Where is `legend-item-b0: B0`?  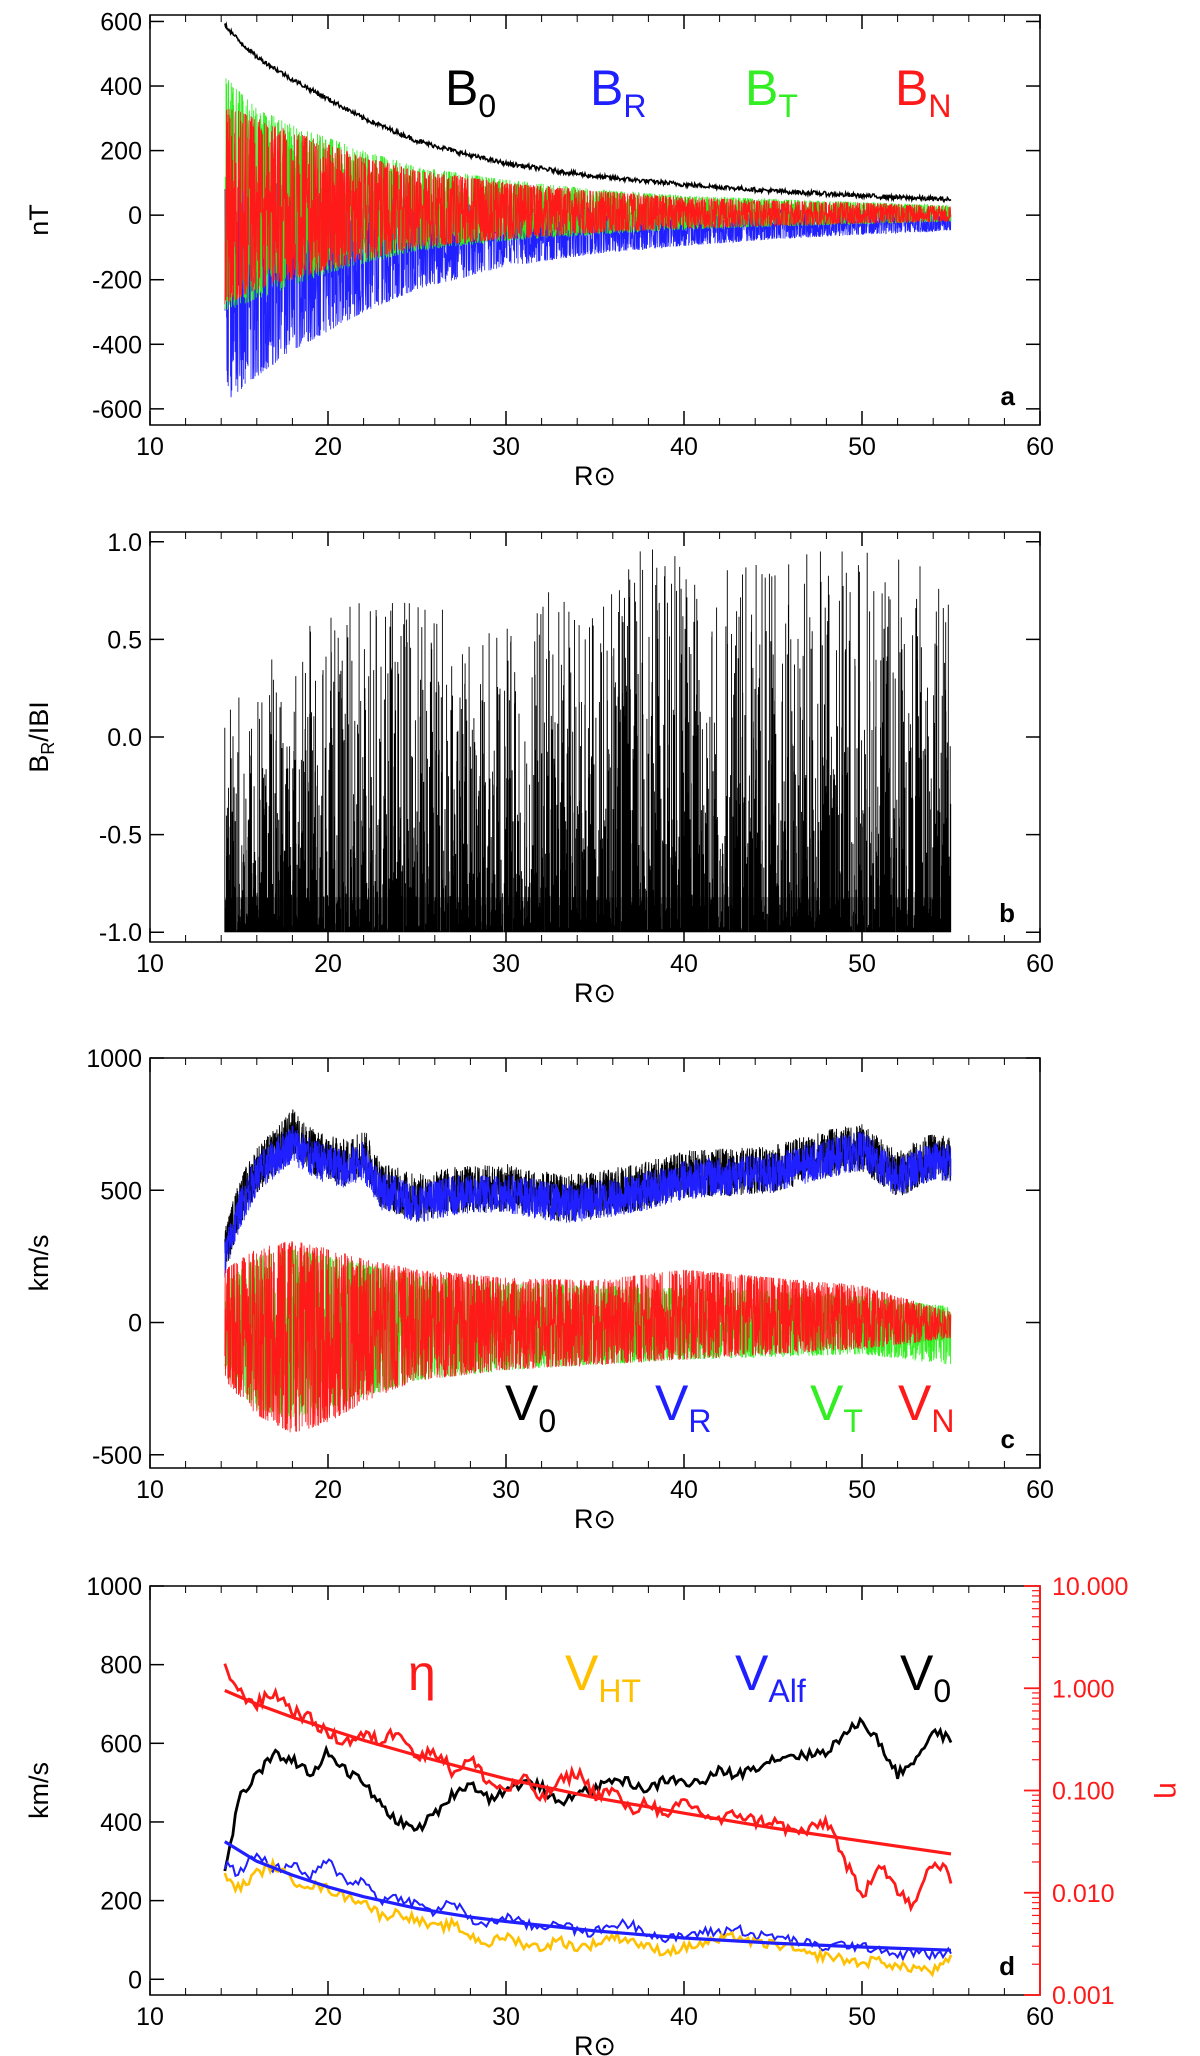 legend-item-b0: B0 is located at coordinates (470, 92).